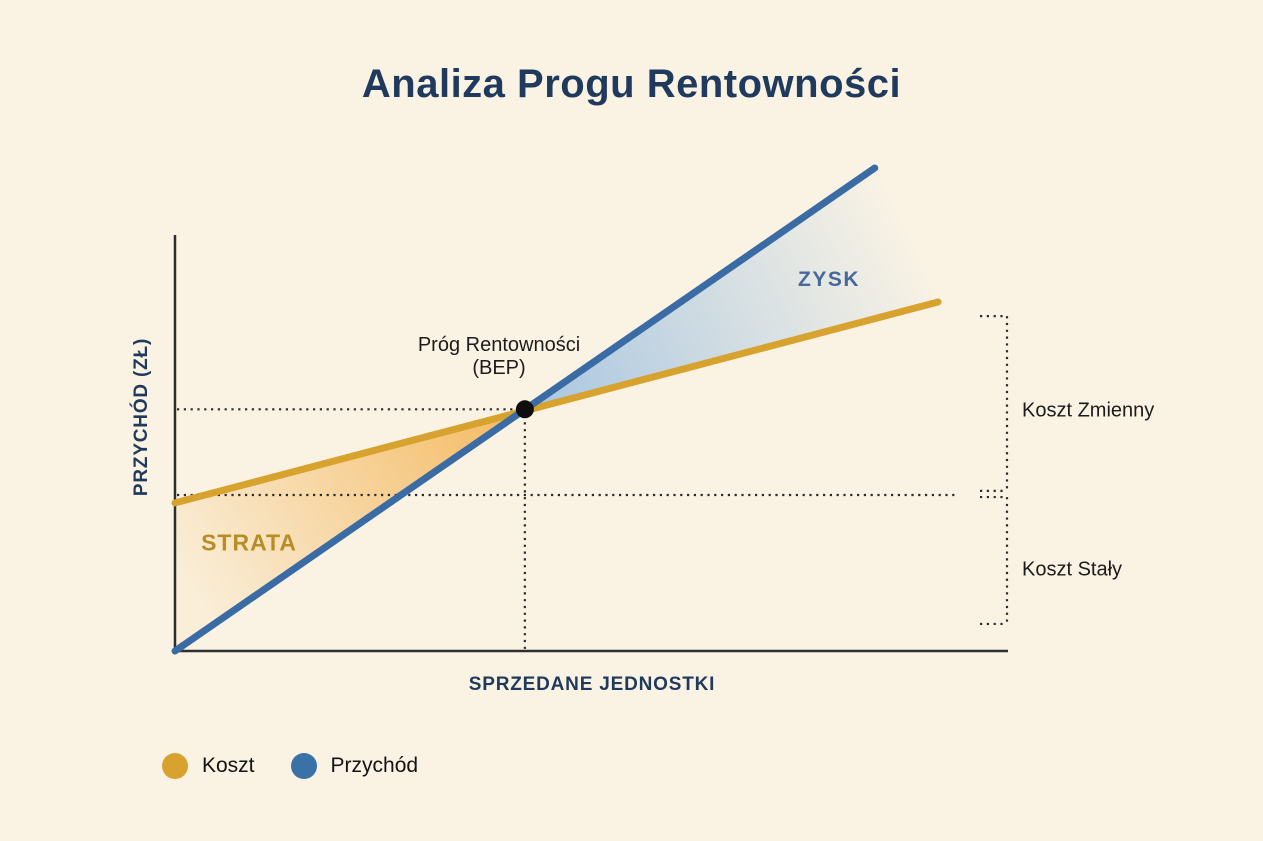 This screenshot has height=841, width=1263. Describe the element at coordinates (1088, 410) in the screenshot. I see `variable-cost-label: Koszt Zmienny` at that location.